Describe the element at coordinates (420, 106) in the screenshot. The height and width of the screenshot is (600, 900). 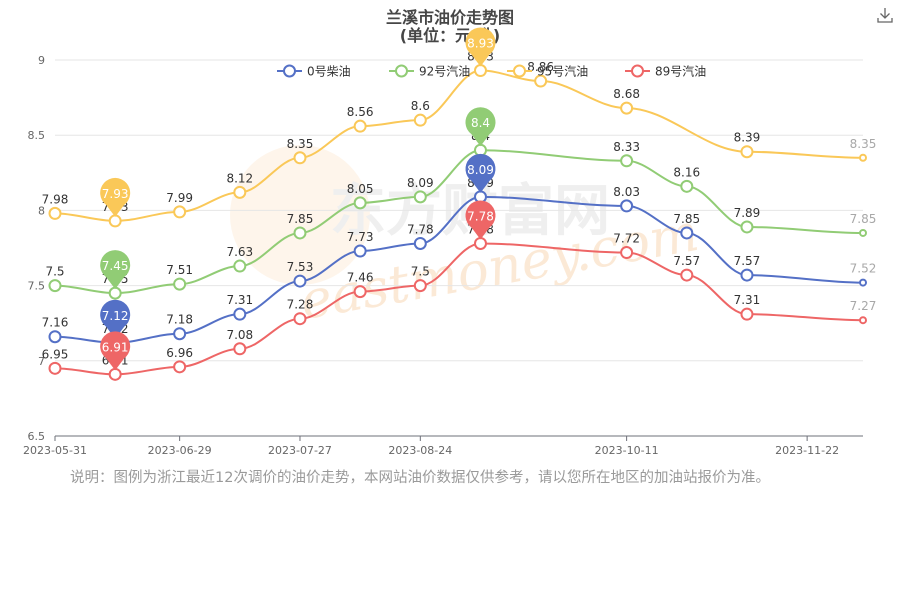
I see `data-label: 8.6` at that location.